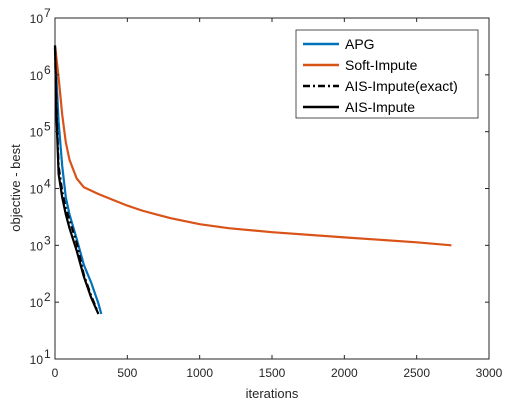 The width and height of the screenshot is (514, 405). Describe the element at coordinates (47, 240) in the screenshot. I see `y-tick-exponent: 3` at that location.